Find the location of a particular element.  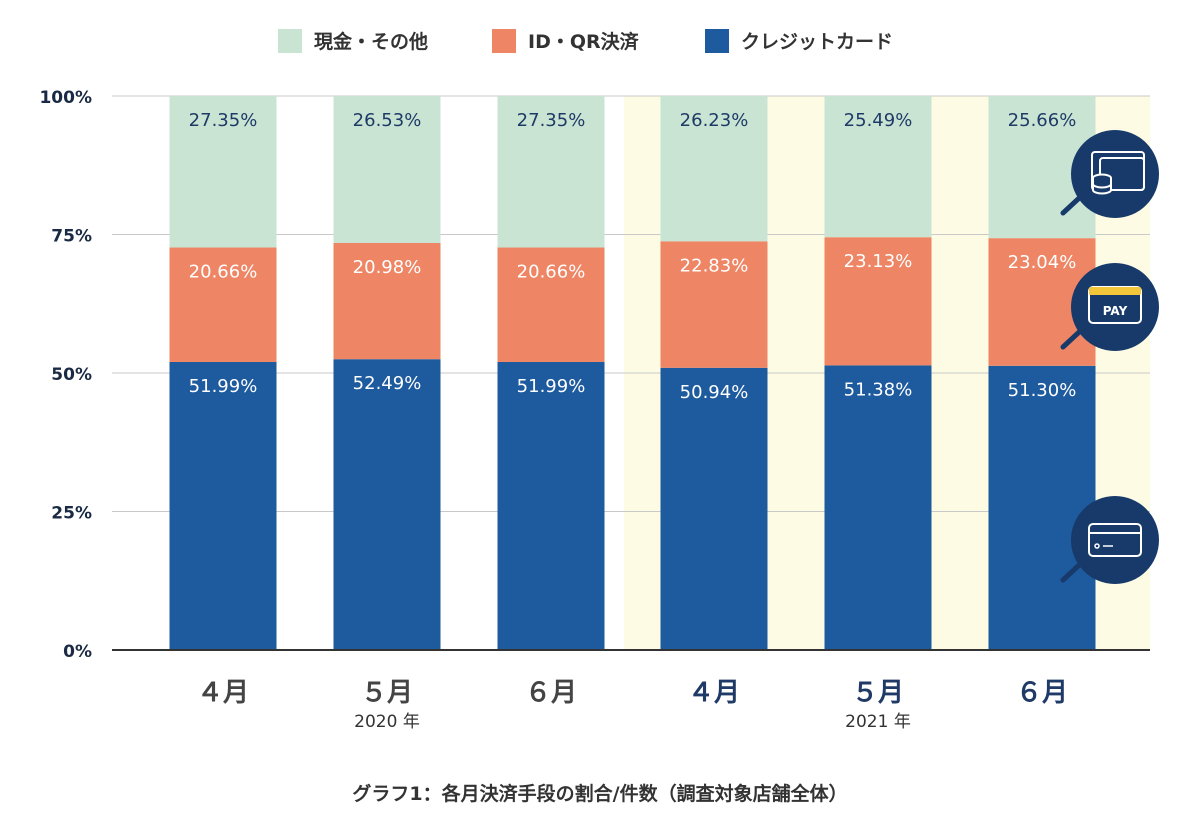

data-label: 20.98% is located at coordinates (387, 267).